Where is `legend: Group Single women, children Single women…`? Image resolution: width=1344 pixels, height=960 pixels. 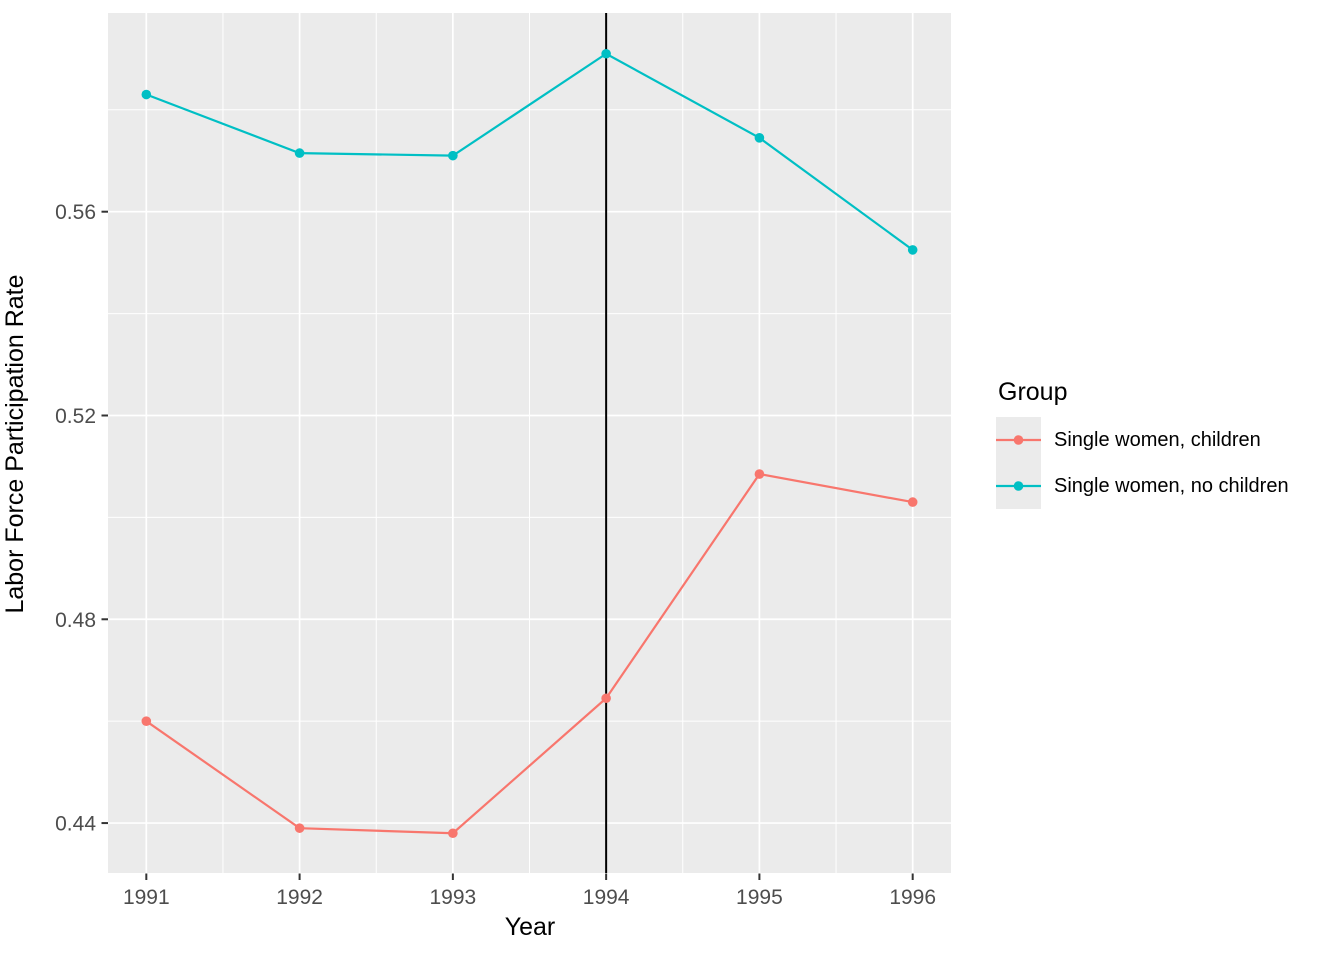
legend: Group Single women, children Single women… is located at coordinates (1142, 443).